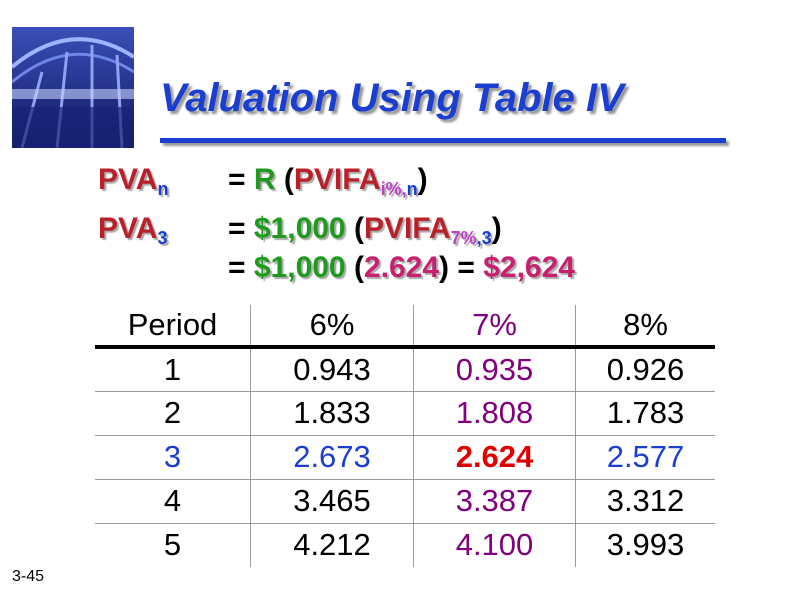  I want to click on table-cell: 3.387, so click(494, 501).